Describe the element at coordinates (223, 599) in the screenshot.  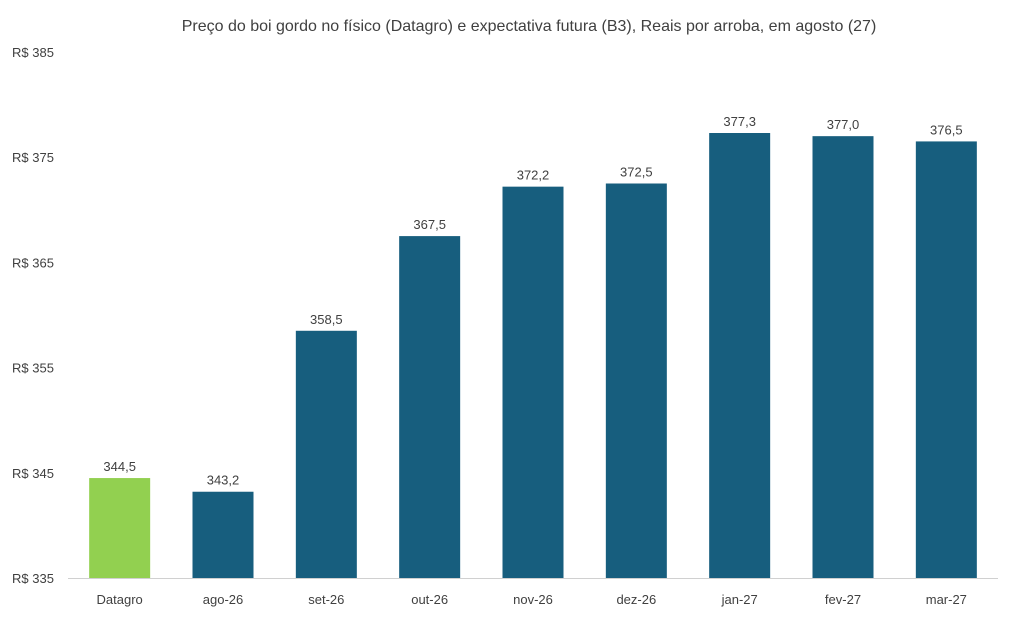
I see `x-tick-label: ago-26` at that location.